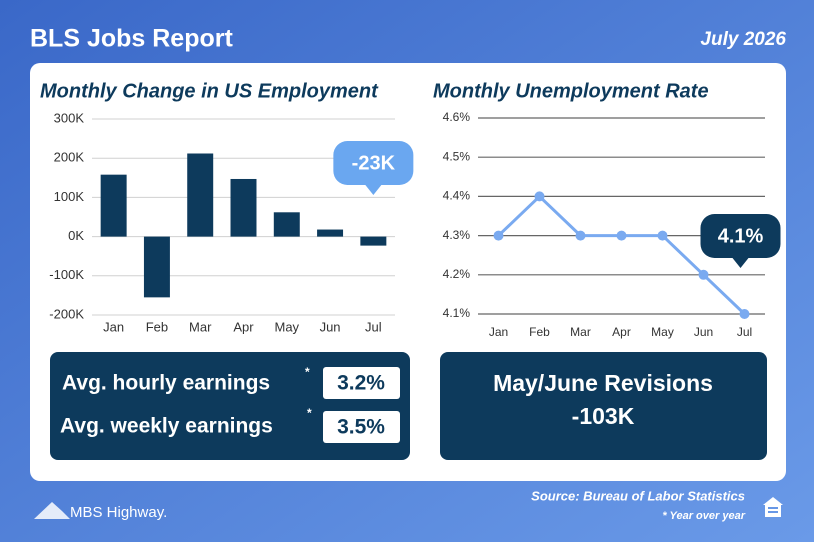 This screenshot has height=542, width=814. I want to click on revisions-title: May/June Revisions, so click(603, 383).